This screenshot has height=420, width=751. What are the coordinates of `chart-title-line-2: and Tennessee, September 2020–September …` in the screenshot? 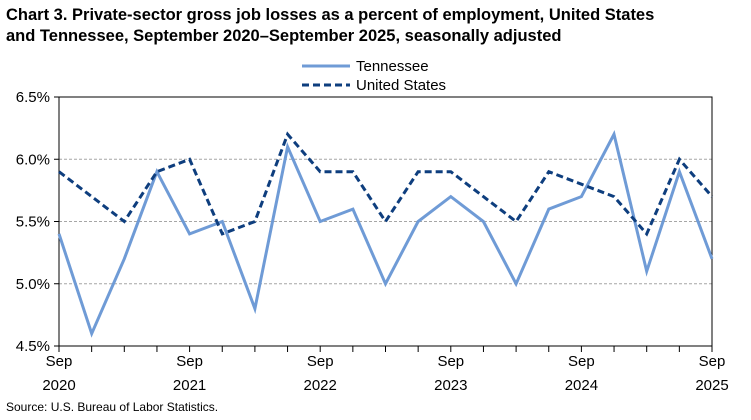 It's located at (284, 36).